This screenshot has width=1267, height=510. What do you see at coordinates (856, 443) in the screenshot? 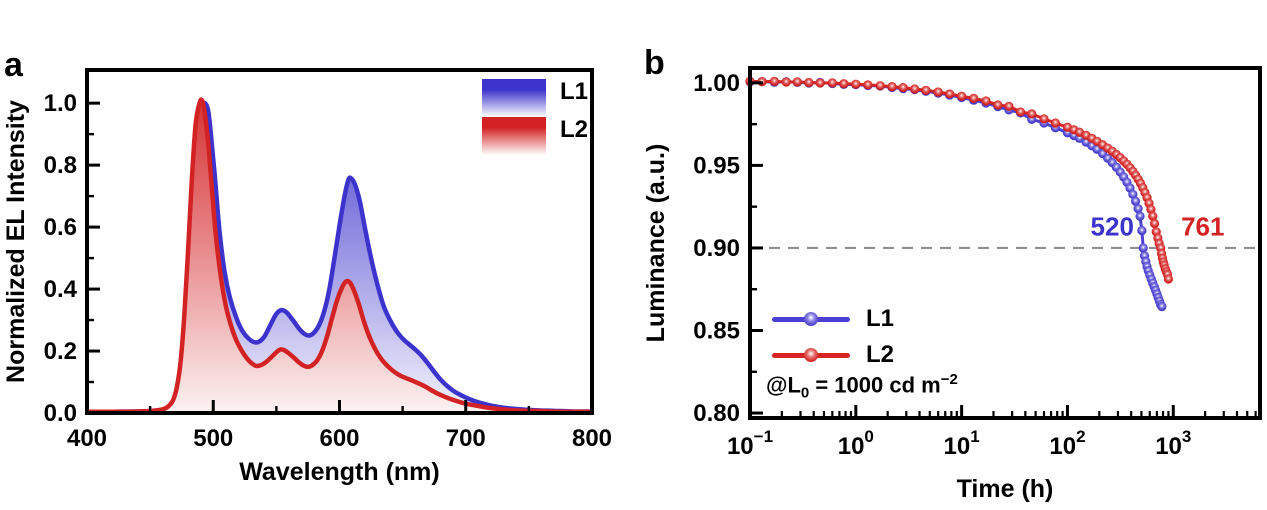
I see `x-tick-label: 10⁰` at bounding box center [856, 443].